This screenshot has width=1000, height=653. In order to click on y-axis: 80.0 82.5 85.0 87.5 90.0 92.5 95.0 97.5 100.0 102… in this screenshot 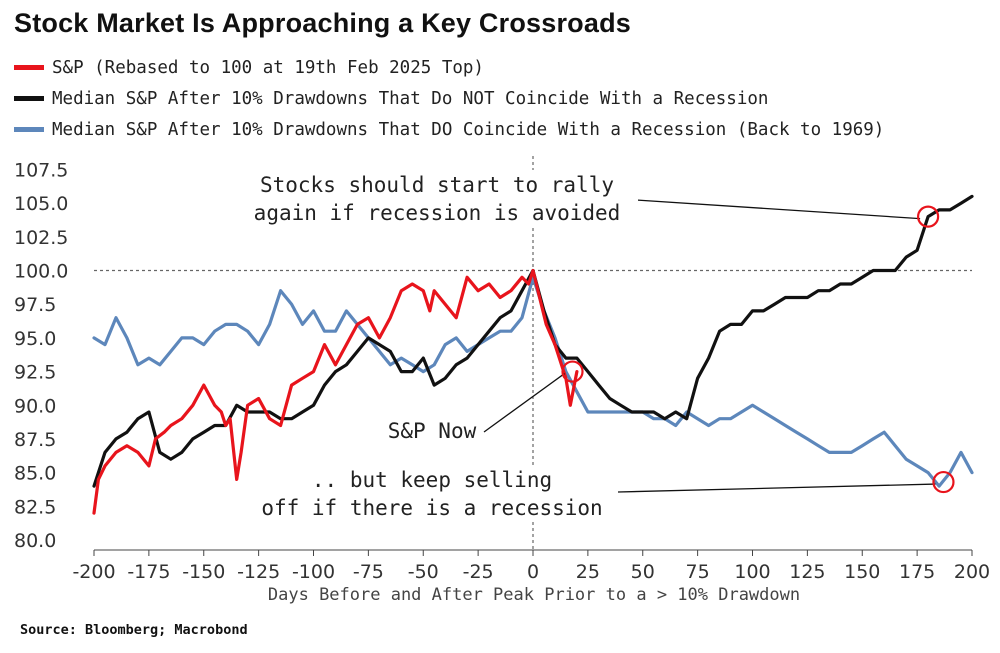, I will do `click(41, 355)`.